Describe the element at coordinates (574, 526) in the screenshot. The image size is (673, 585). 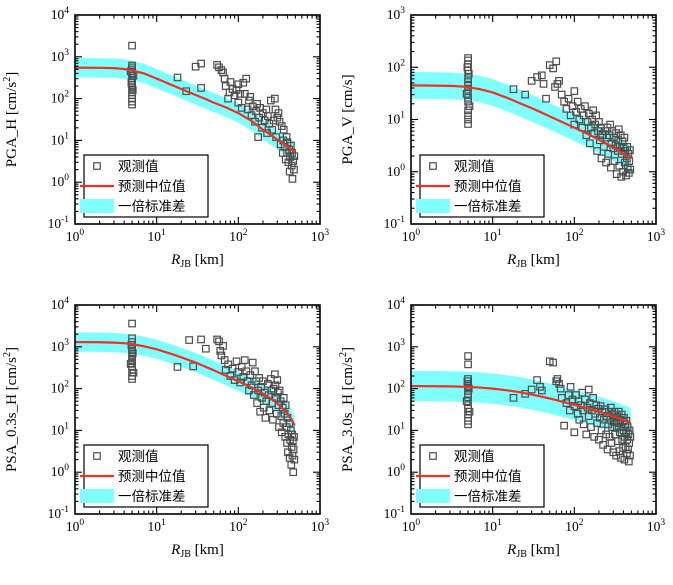
I see `x-tick-label: 10²` at that location.